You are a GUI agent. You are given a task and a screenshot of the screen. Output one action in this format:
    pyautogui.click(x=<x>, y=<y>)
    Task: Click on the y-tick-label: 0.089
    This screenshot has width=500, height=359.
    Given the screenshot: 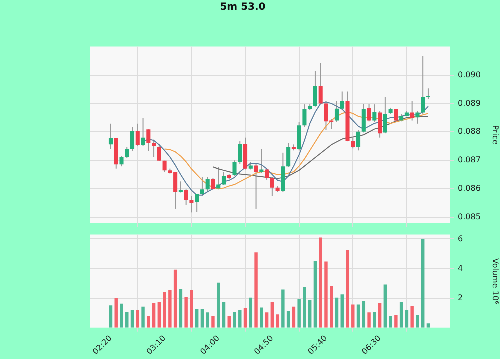 What is the action you would take?
    pyautogui.click(x=469, y=103)
    